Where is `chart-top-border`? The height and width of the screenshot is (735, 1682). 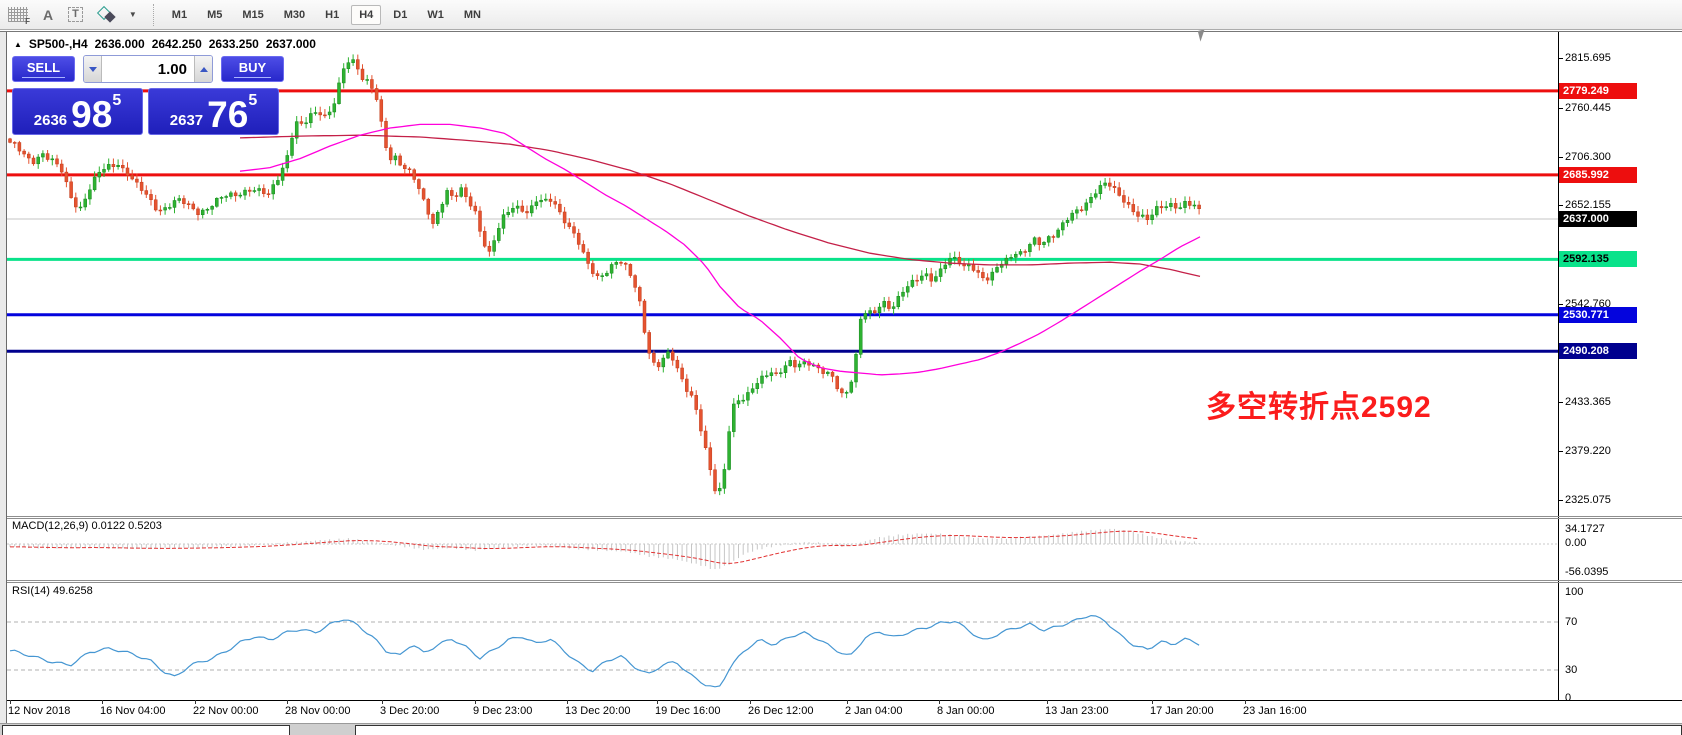 chart-top-border is located at coordinates (841, 31).